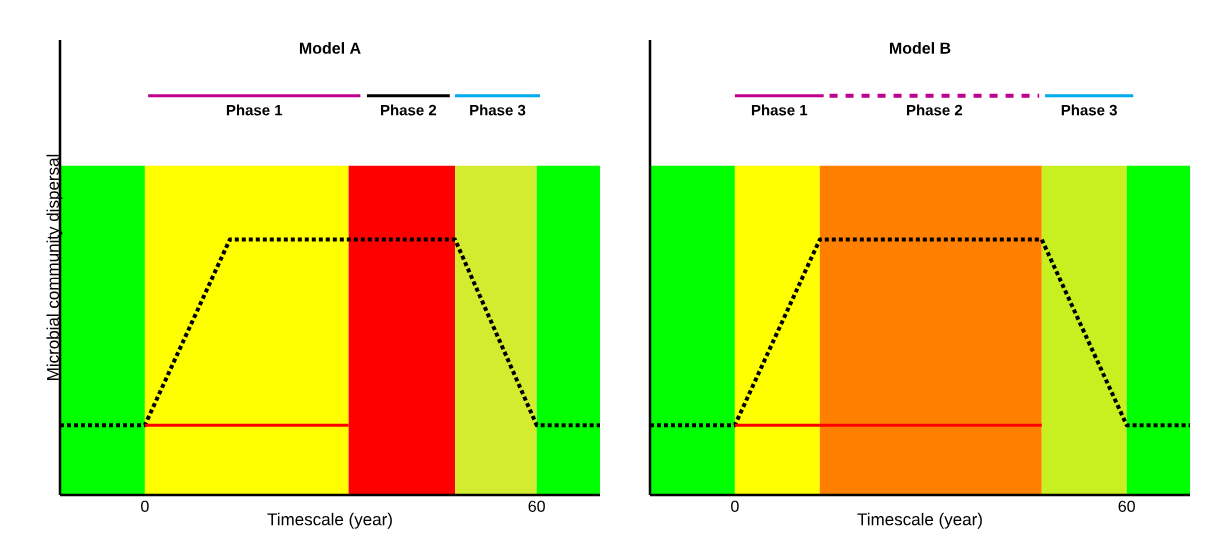 The image size is (1207, 557). What do you see at coordinates (330, 48) in the screenshot?
I see `chart-title: Model A` at bounding box center [330, 48].